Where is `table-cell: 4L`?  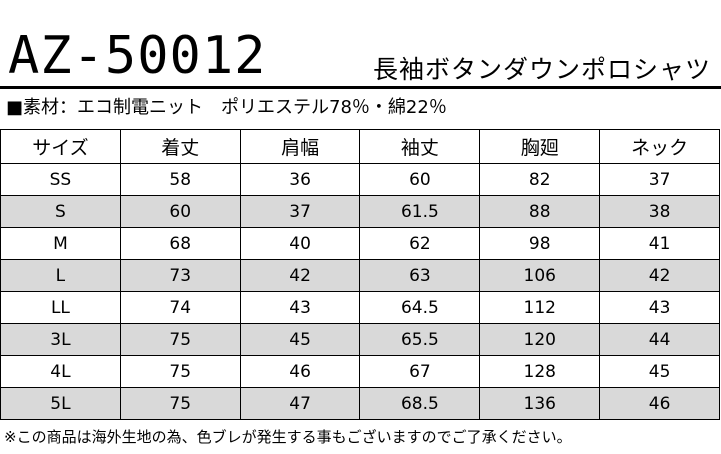
table-cell: 4L is located at coordinates (60, 371).